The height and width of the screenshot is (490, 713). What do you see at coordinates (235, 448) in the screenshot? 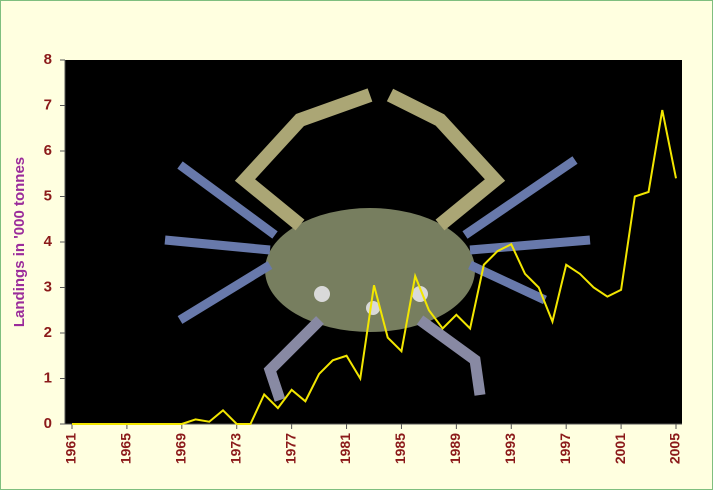
I see `x-tick-label: 1973` at bounding box center [235, 448].